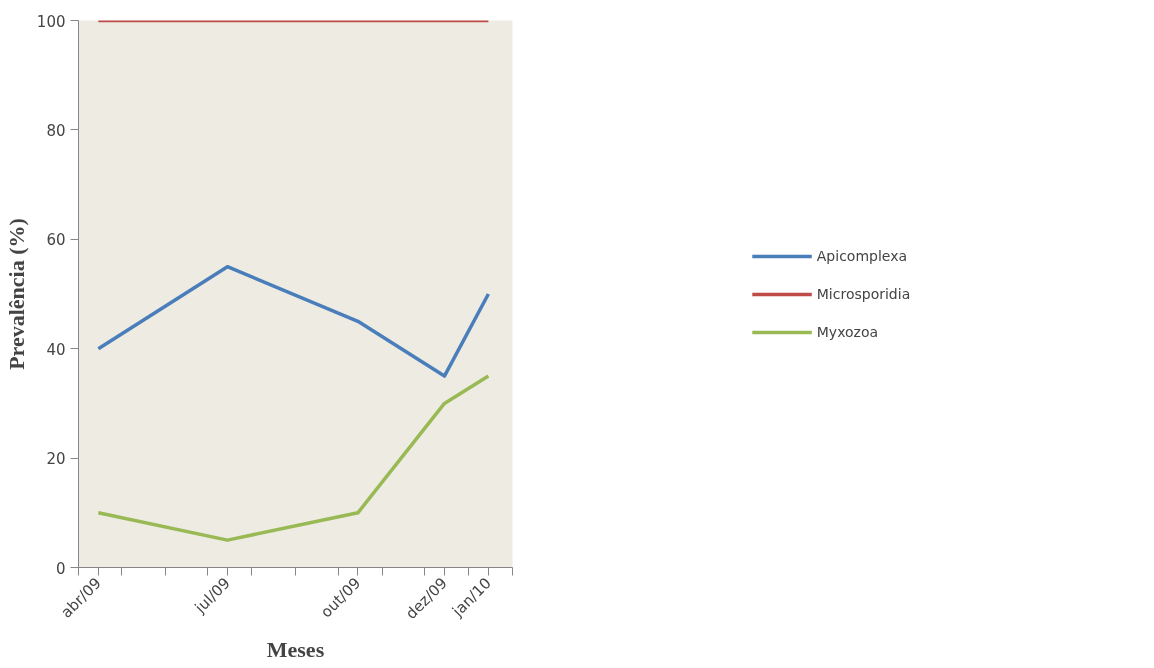 The image size is (1154, 668). Describe the element at coordinates (51, 21) in the screenshot. I see `y-tick-label: 100` at that location.